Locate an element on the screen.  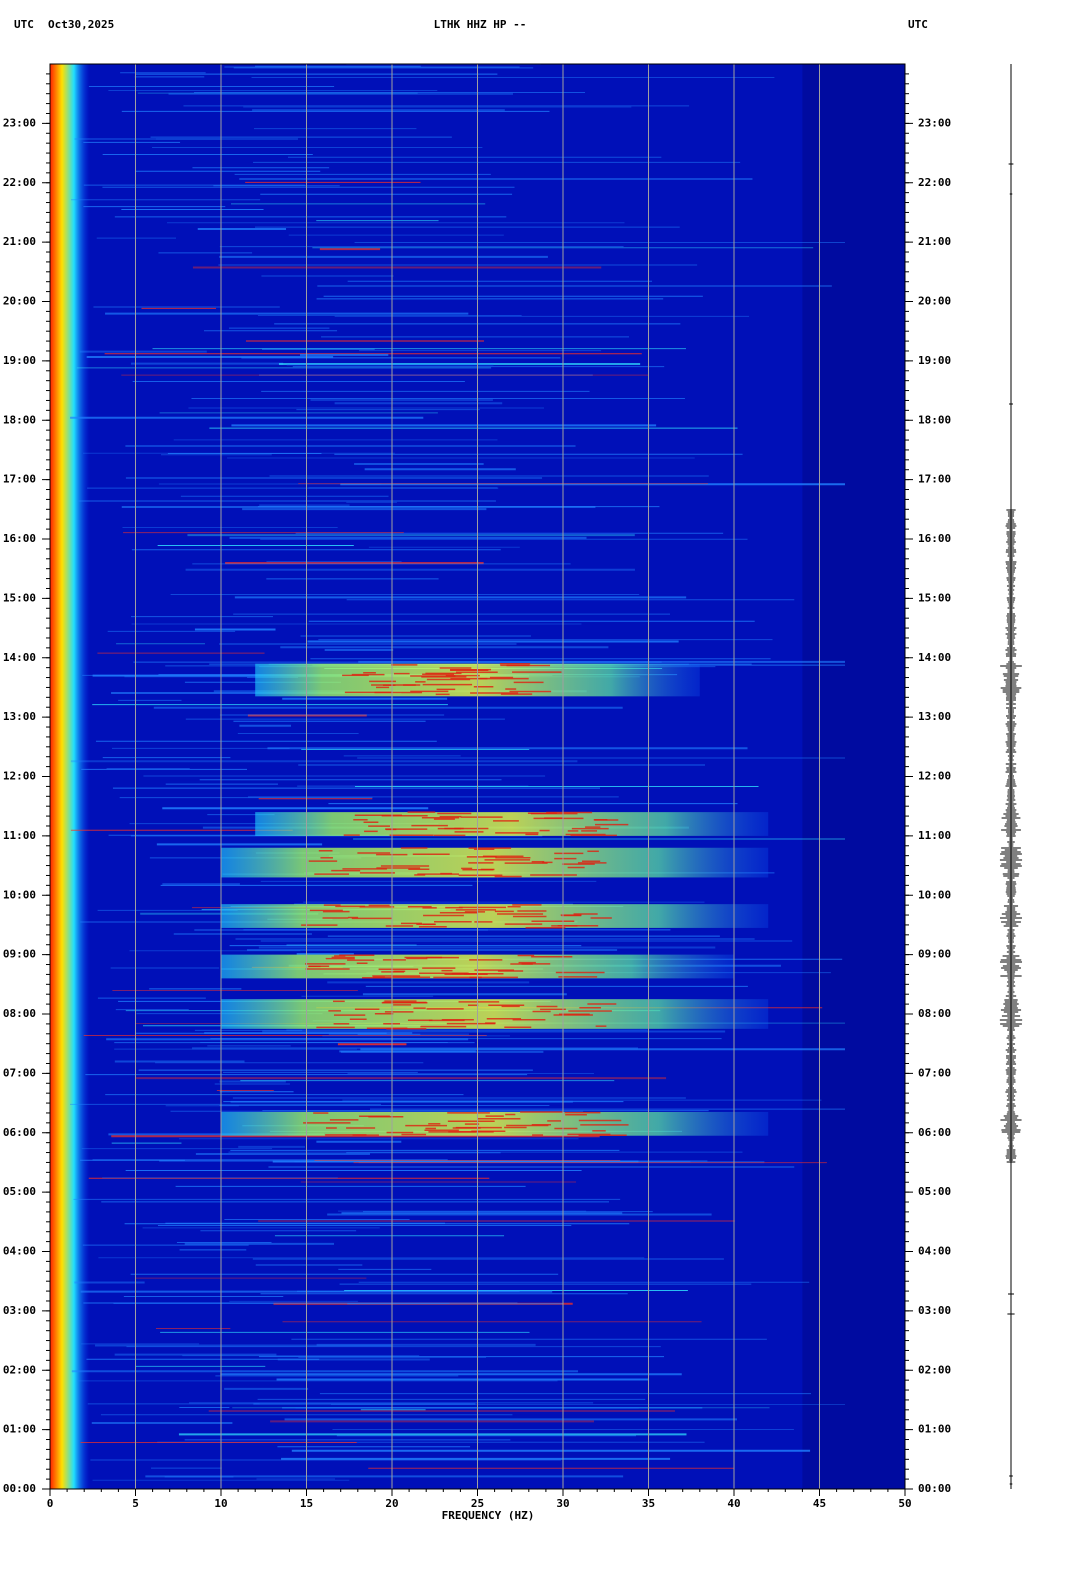
x-tick-label: 50 is located at coordinates (904, 1503).